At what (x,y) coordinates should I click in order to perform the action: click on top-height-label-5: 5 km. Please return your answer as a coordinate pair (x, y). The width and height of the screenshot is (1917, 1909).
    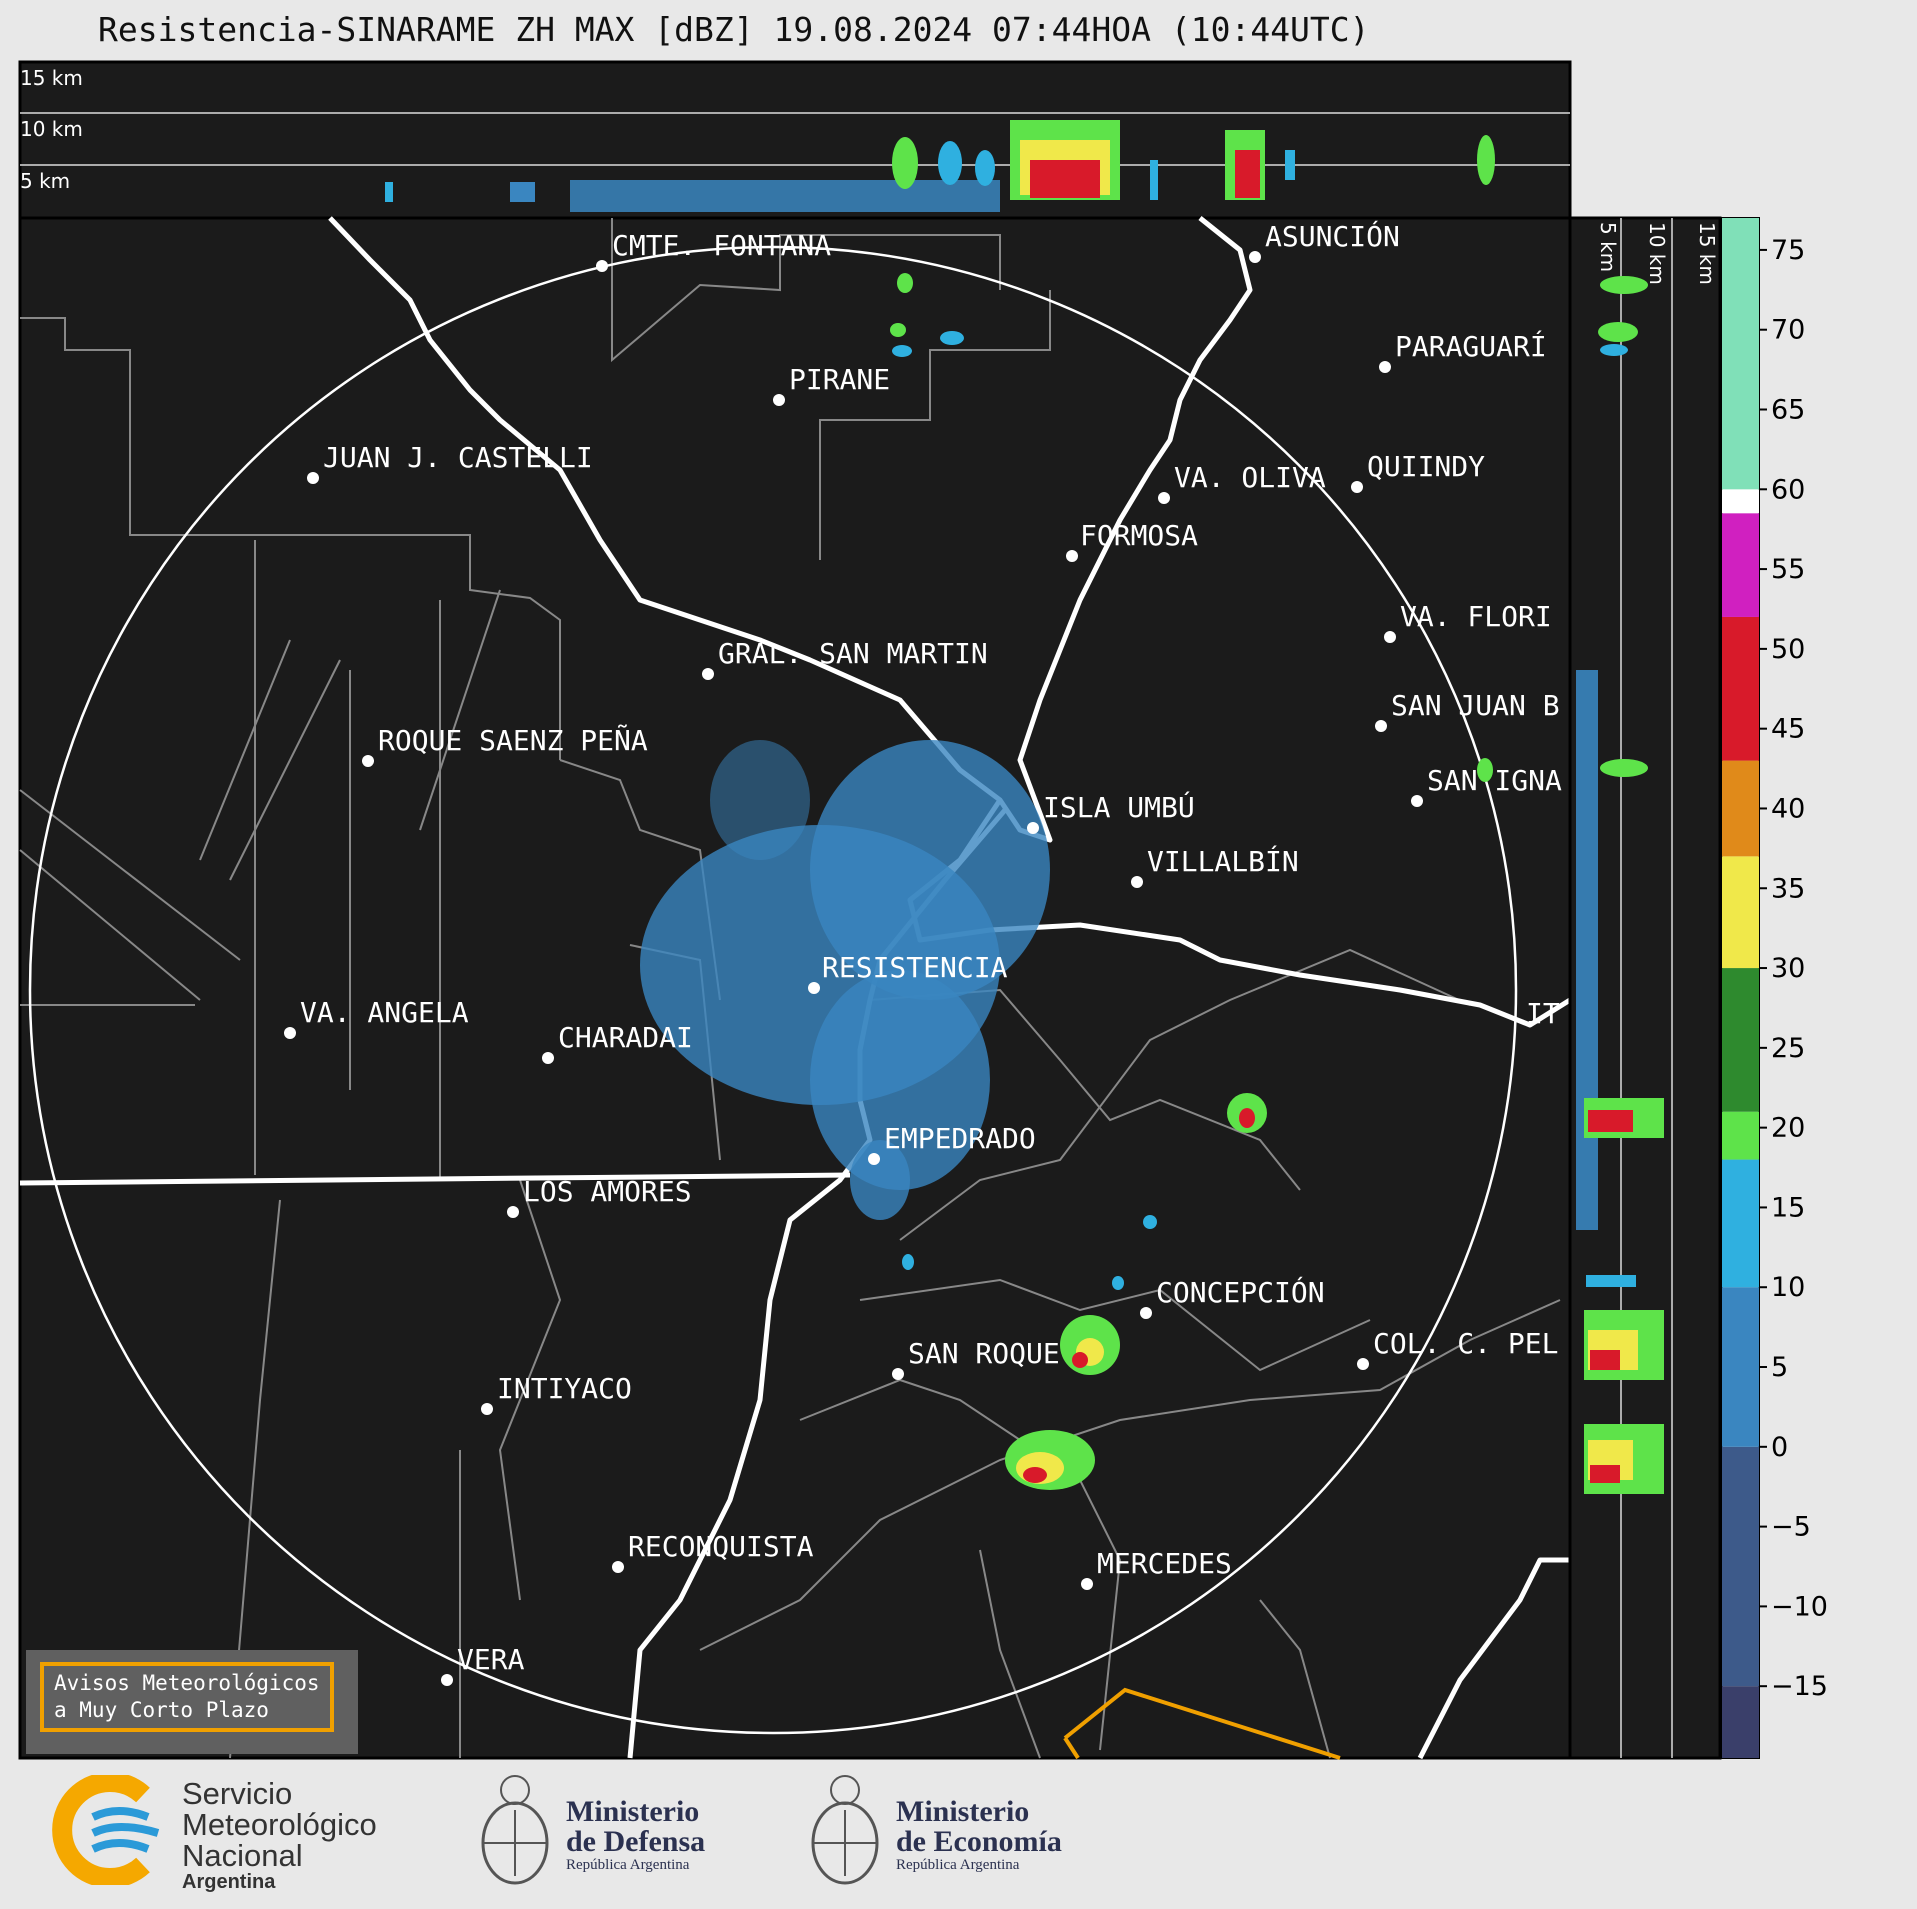
    Looking at the image, I should click on (45, 181).